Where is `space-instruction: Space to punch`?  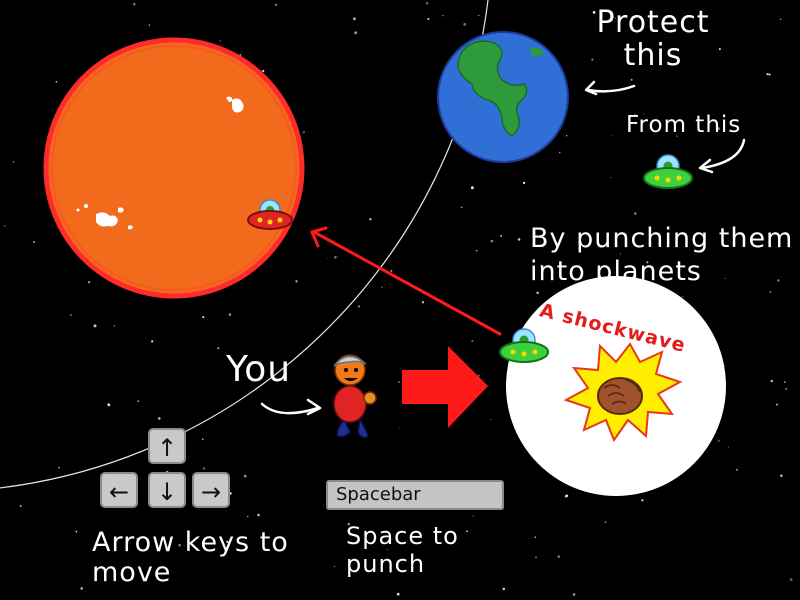
space-instruction: Space to punch is located at coordinates (402, 550).